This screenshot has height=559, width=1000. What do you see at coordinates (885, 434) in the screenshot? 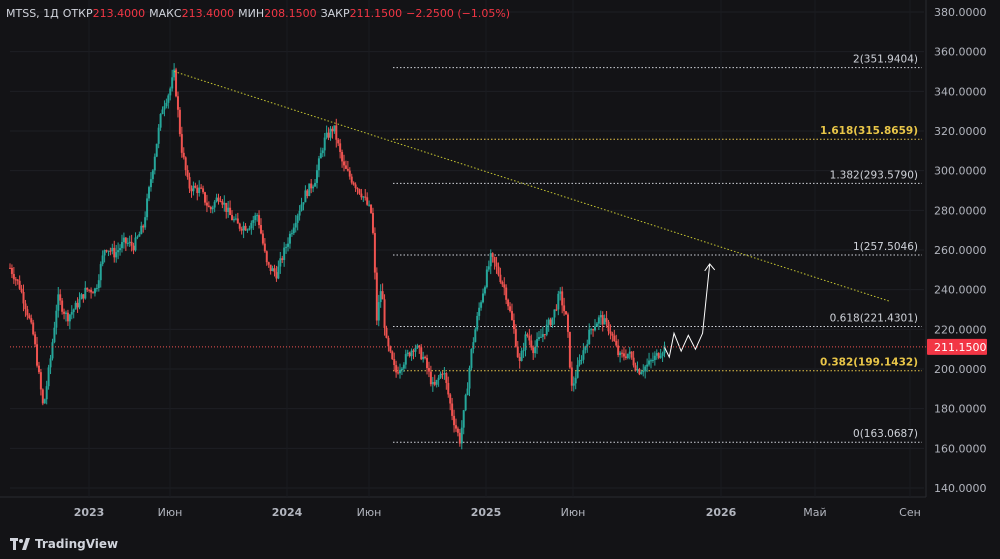
I see `fib-level-label: 0(163.0687)` at bounding box center [885, 434].